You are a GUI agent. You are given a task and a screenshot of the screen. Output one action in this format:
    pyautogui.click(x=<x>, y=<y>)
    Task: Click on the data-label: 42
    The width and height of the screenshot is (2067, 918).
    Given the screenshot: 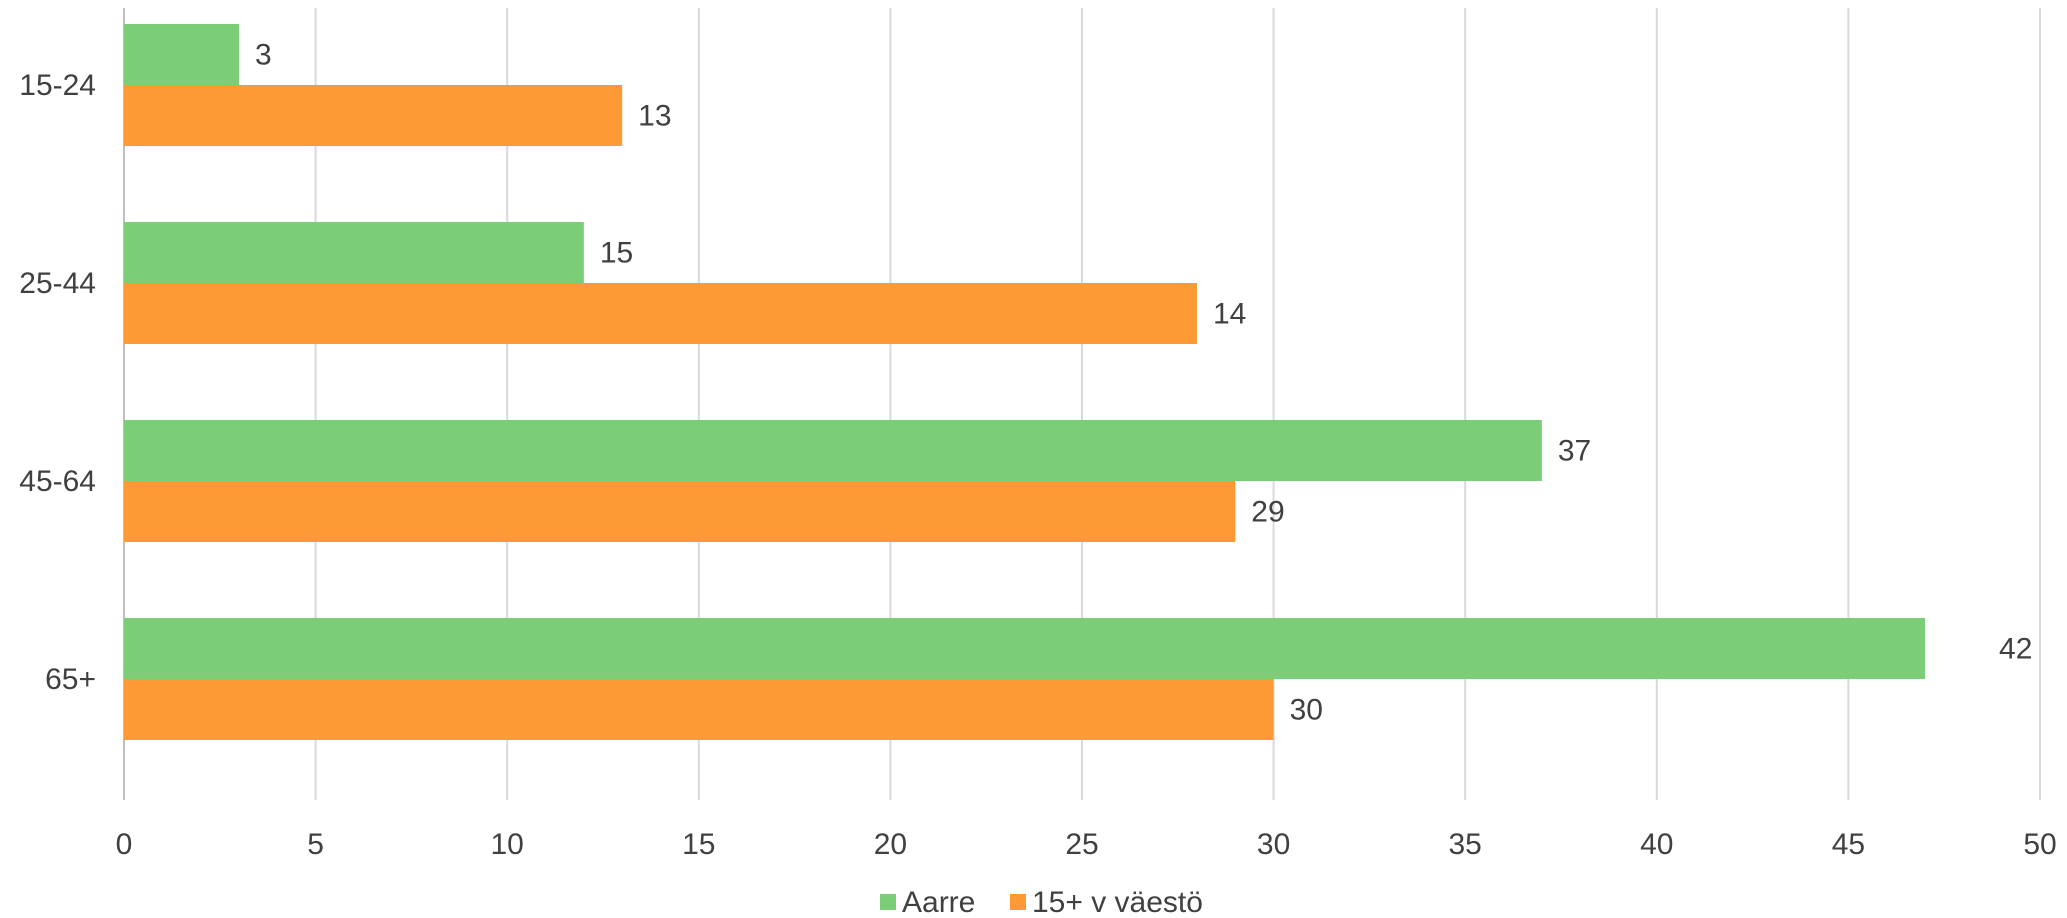 What is the action you would take?
    pyautogui.click(x=2015, y=649)
    